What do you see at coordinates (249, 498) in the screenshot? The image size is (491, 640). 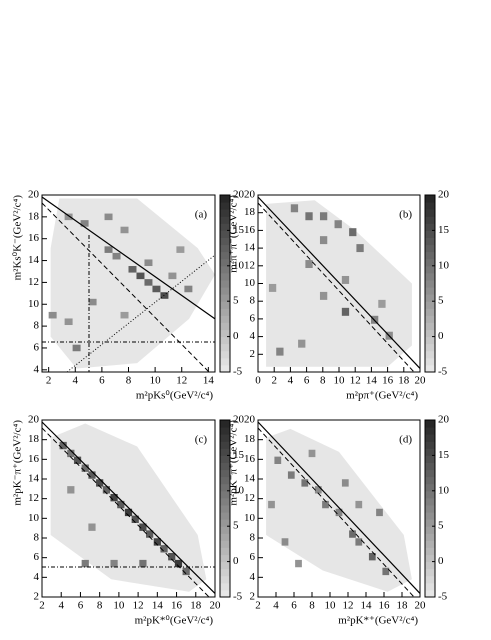 I see `y-tick-label: 12` at bounding box center [249, 498].